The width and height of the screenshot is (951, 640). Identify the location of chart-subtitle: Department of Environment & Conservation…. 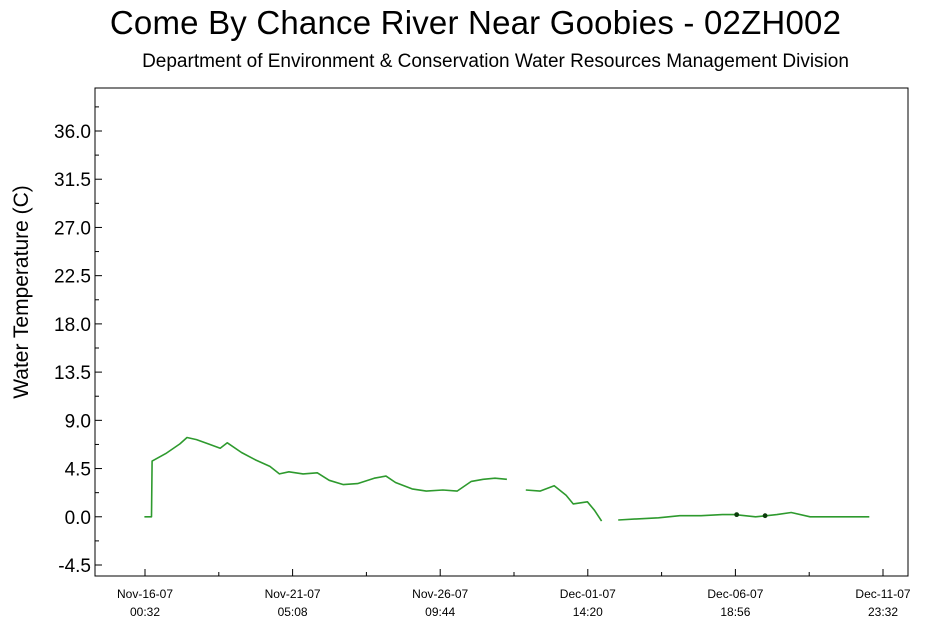
(495, 61).